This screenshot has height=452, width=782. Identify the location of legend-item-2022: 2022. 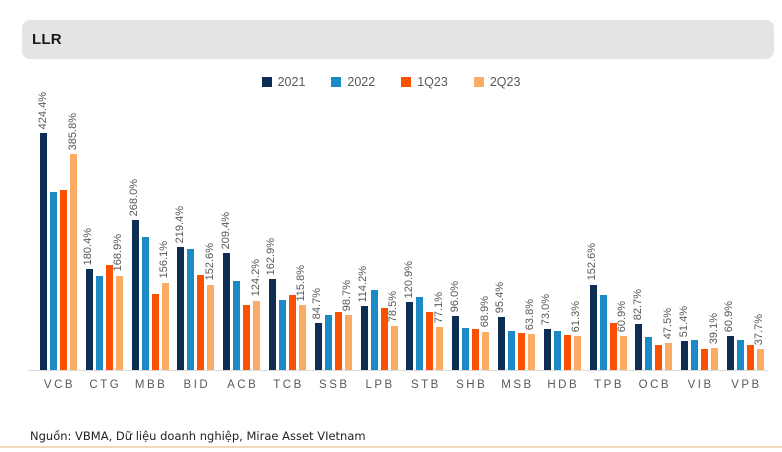
(353, 82).